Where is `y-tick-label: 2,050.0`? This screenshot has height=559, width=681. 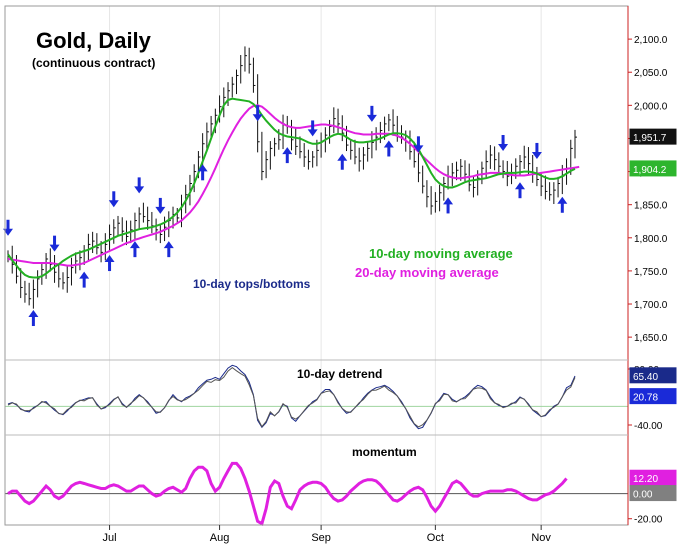
y-tick-label: 2,050.0 is located at coordinates (651, 73).